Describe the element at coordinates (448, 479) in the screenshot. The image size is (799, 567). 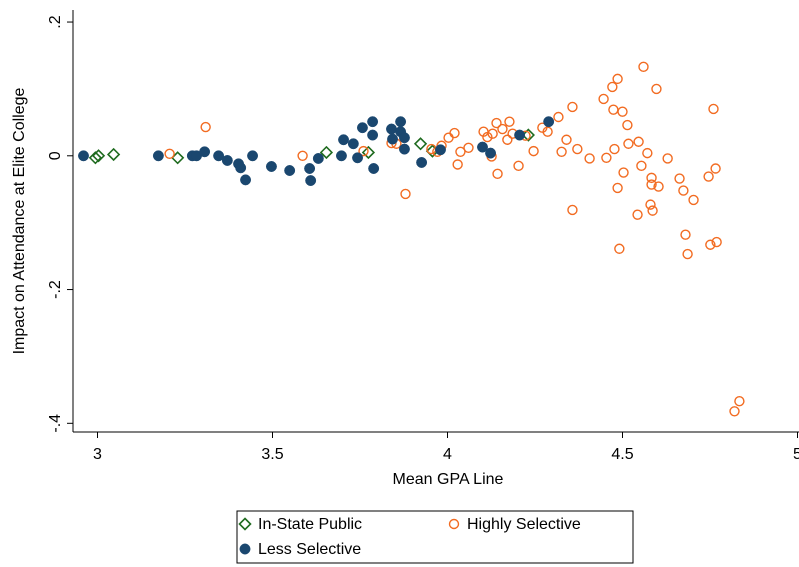
I see `x-axis-label: Mean GPA Line` at that location.